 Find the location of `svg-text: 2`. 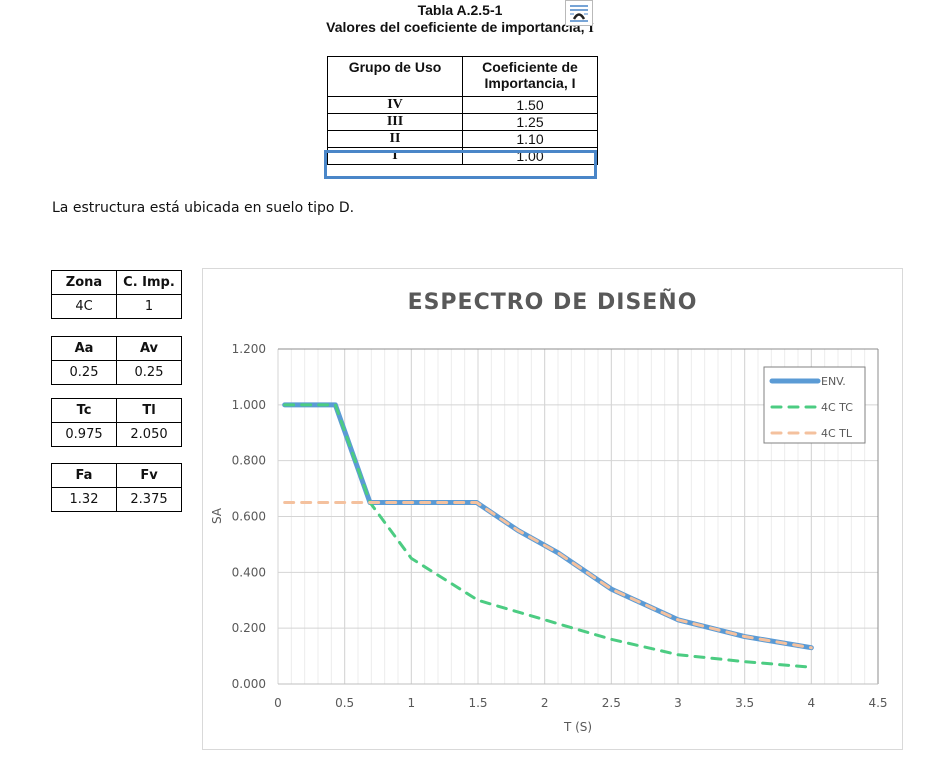

svg-text: 2 is located at coordinates (545, 703).